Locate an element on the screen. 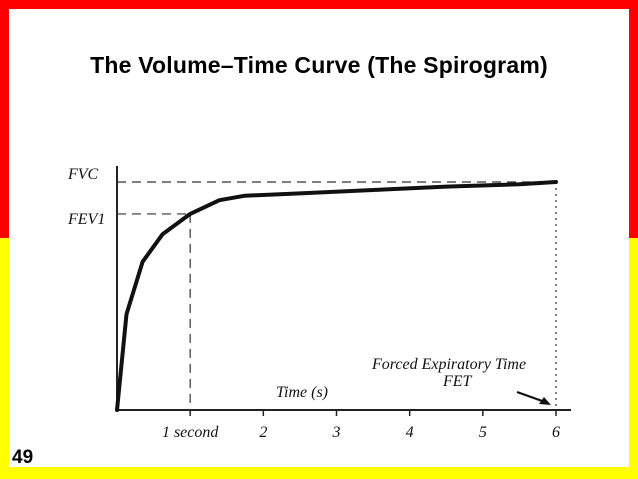  x-tick-label: 4 is located at coordinates (410, 432).